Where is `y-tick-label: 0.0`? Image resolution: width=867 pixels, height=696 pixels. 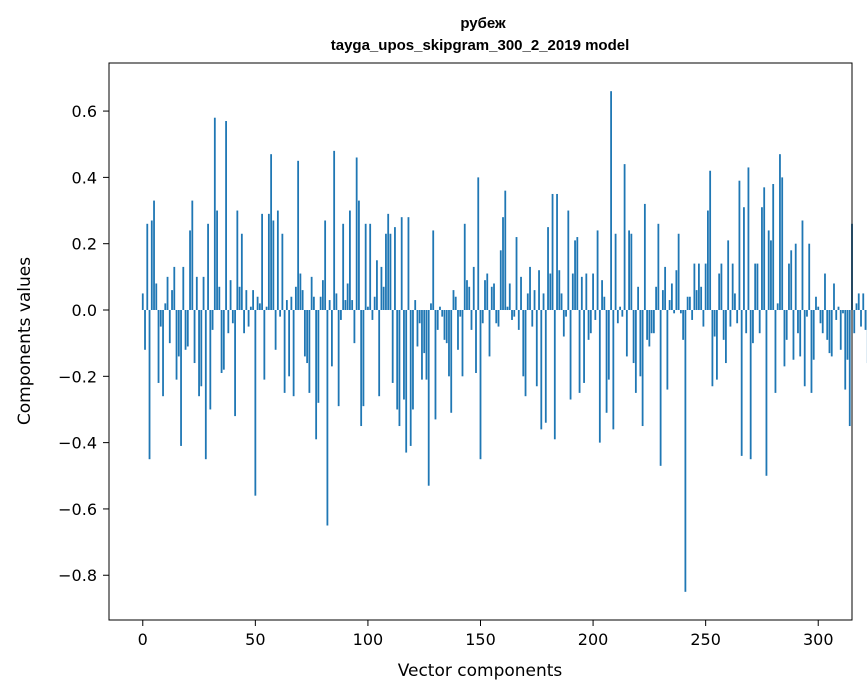
y-tick-label: 0.0 is located at coordinates (84, 310).